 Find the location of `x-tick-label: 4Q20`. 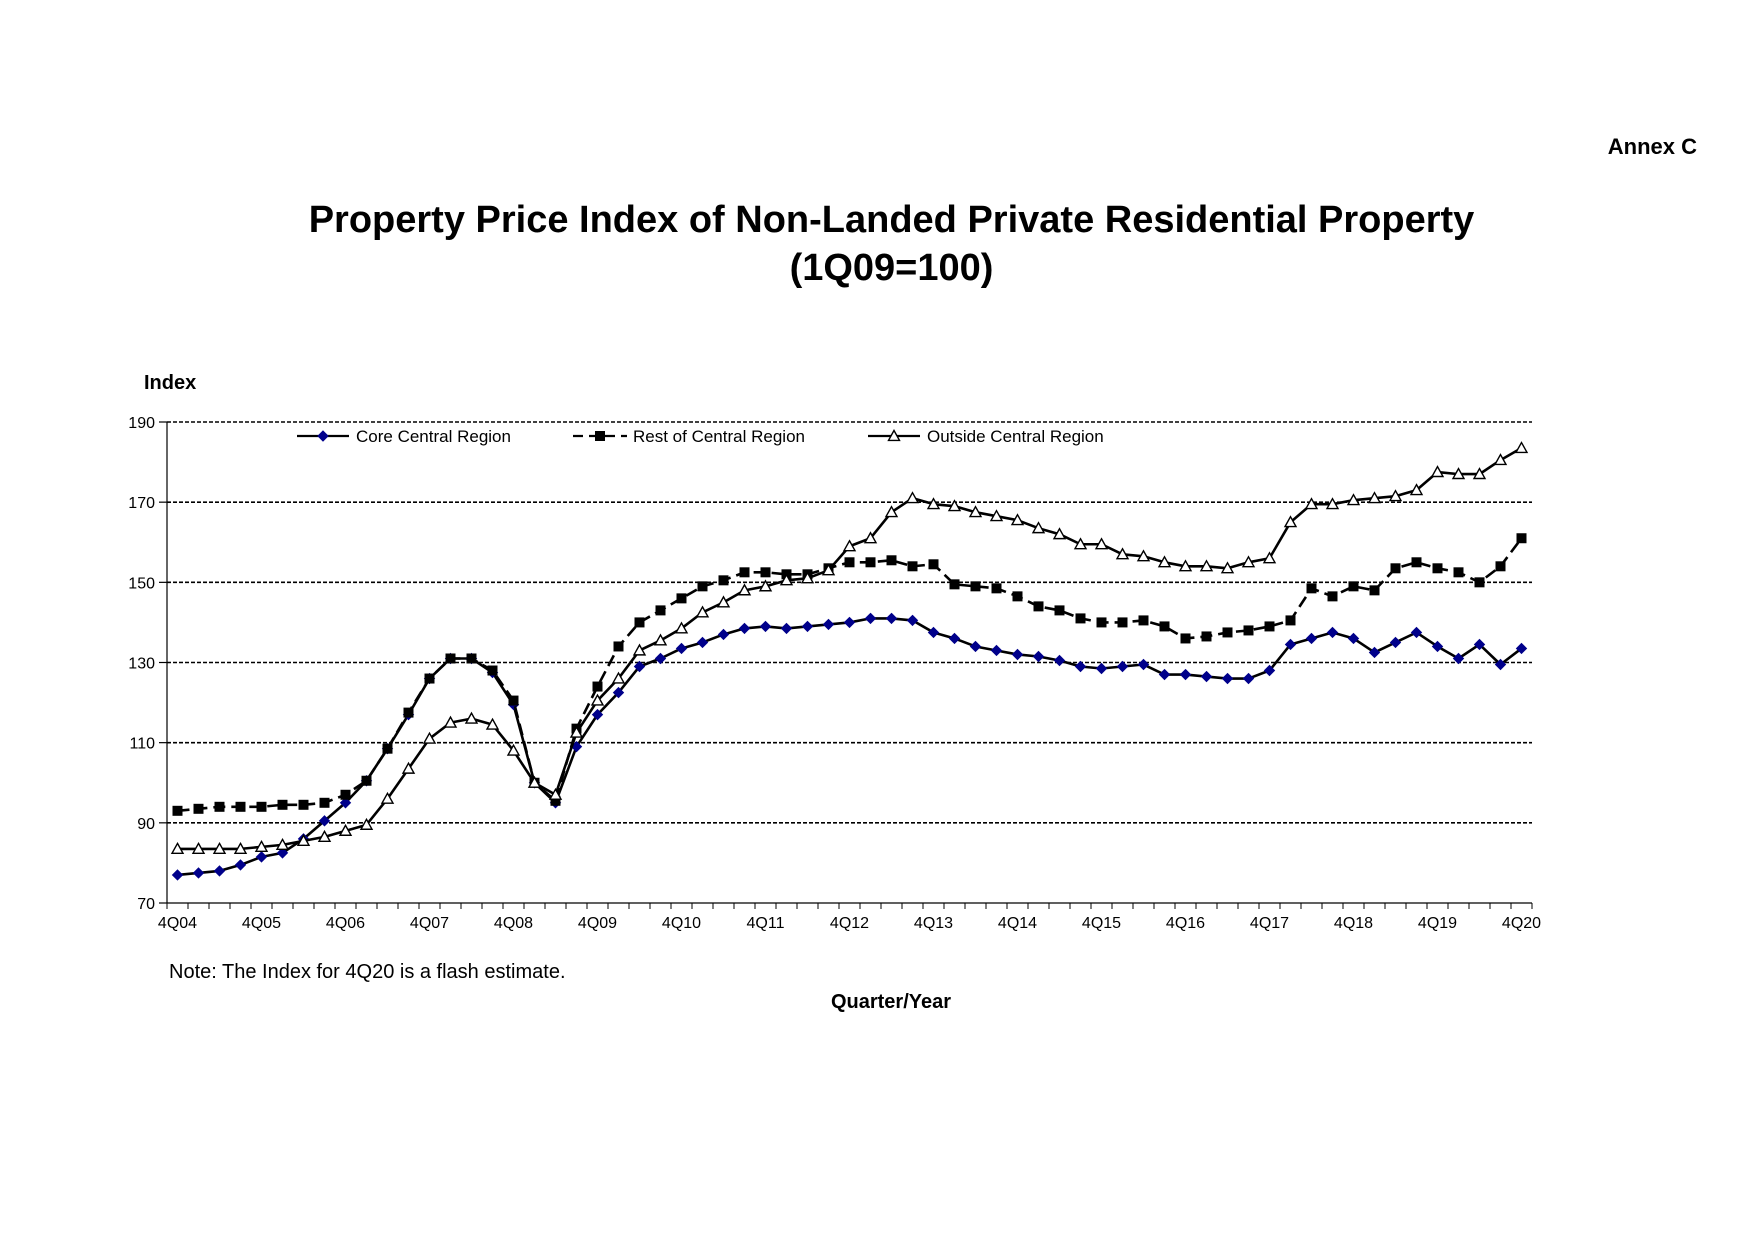

x-tick-label: 4Q20 is located at coordinates (1521, 923).